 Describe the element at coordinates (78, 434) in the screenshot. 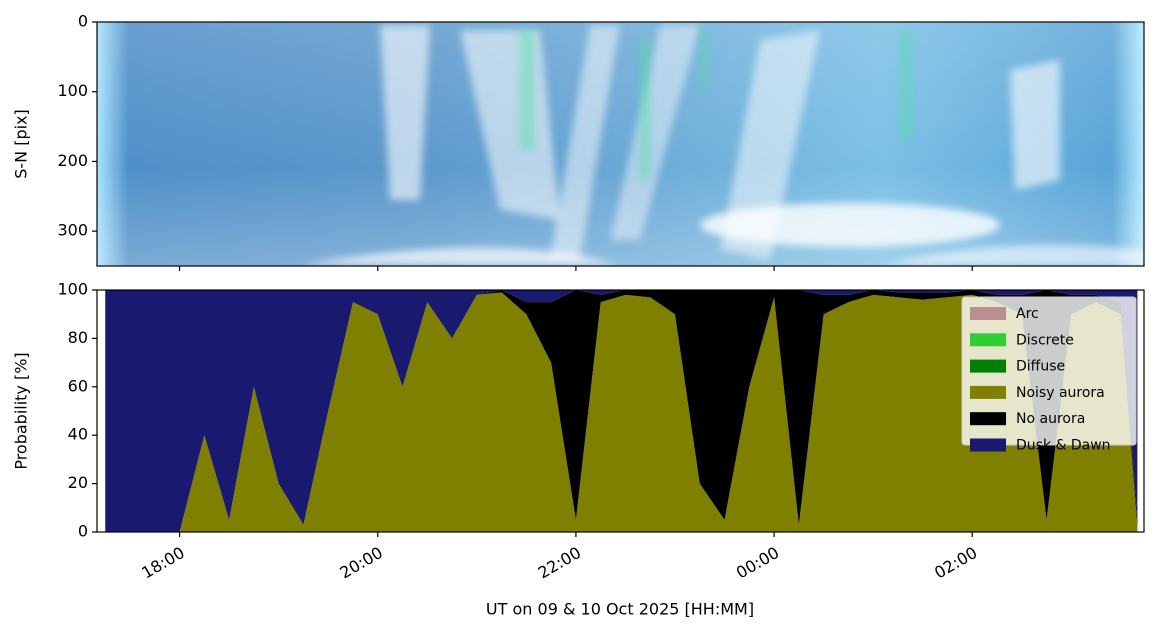

I see `y-tick-label: 40` at that location.